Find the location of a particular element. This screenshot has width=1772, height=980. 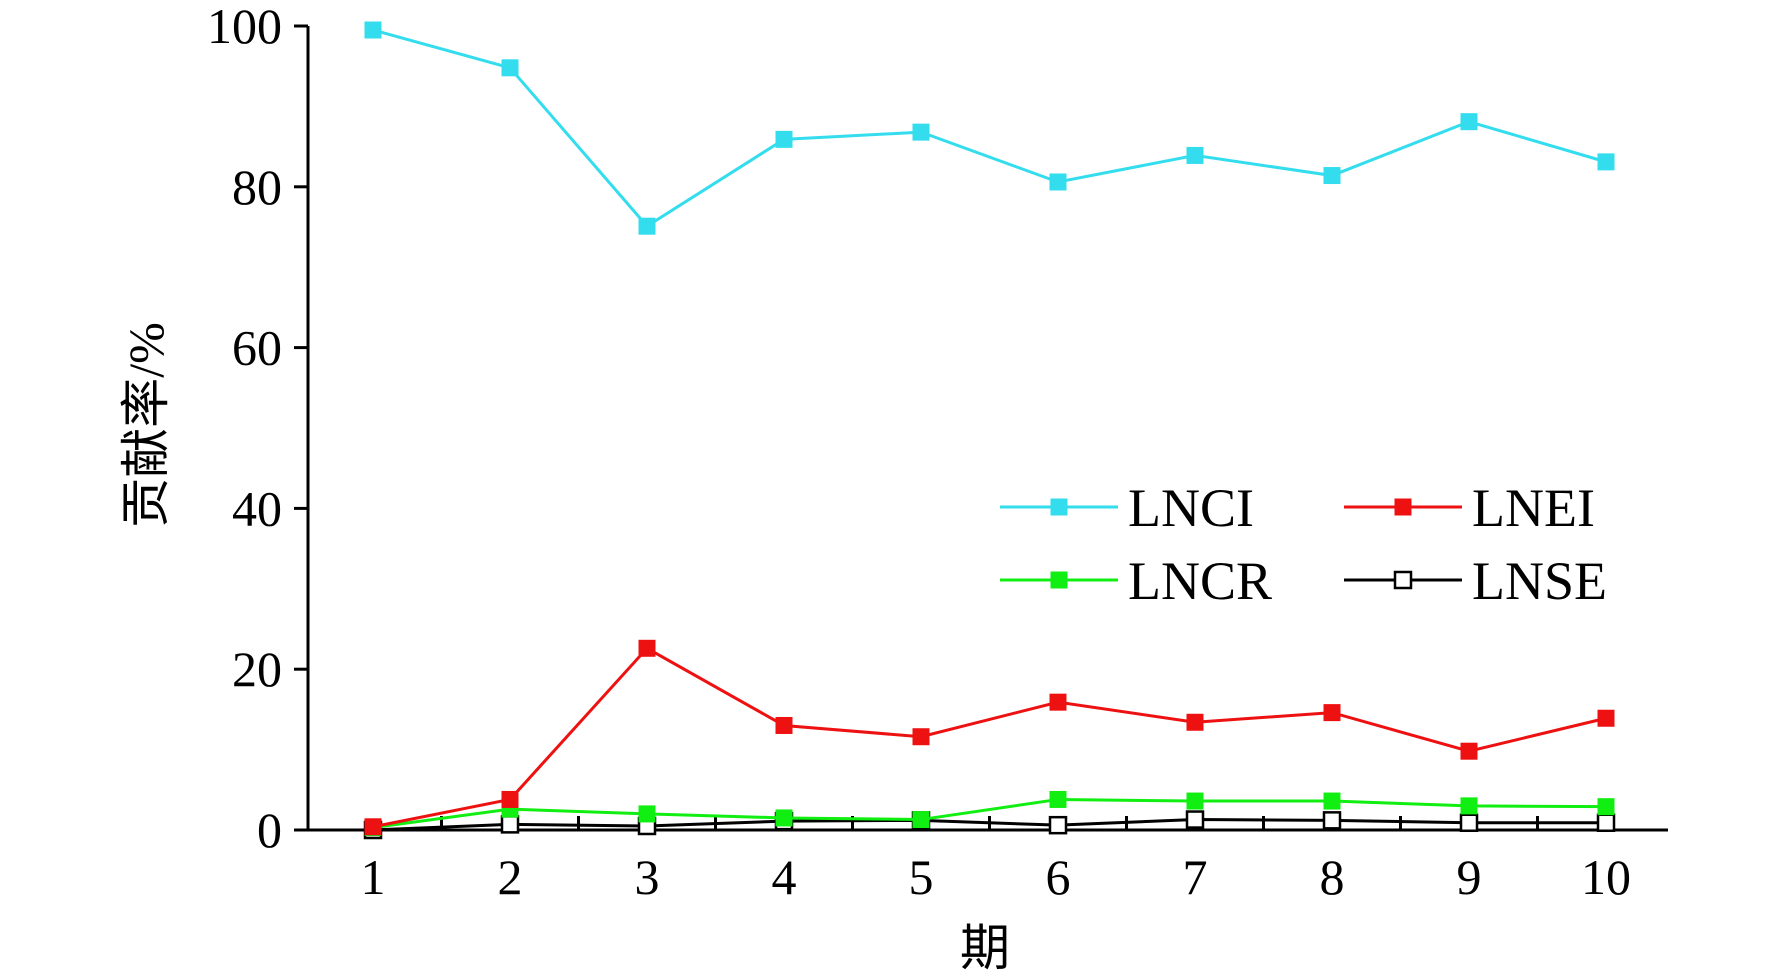

y-tick-label: 40 is located at coordinates (257, 508).